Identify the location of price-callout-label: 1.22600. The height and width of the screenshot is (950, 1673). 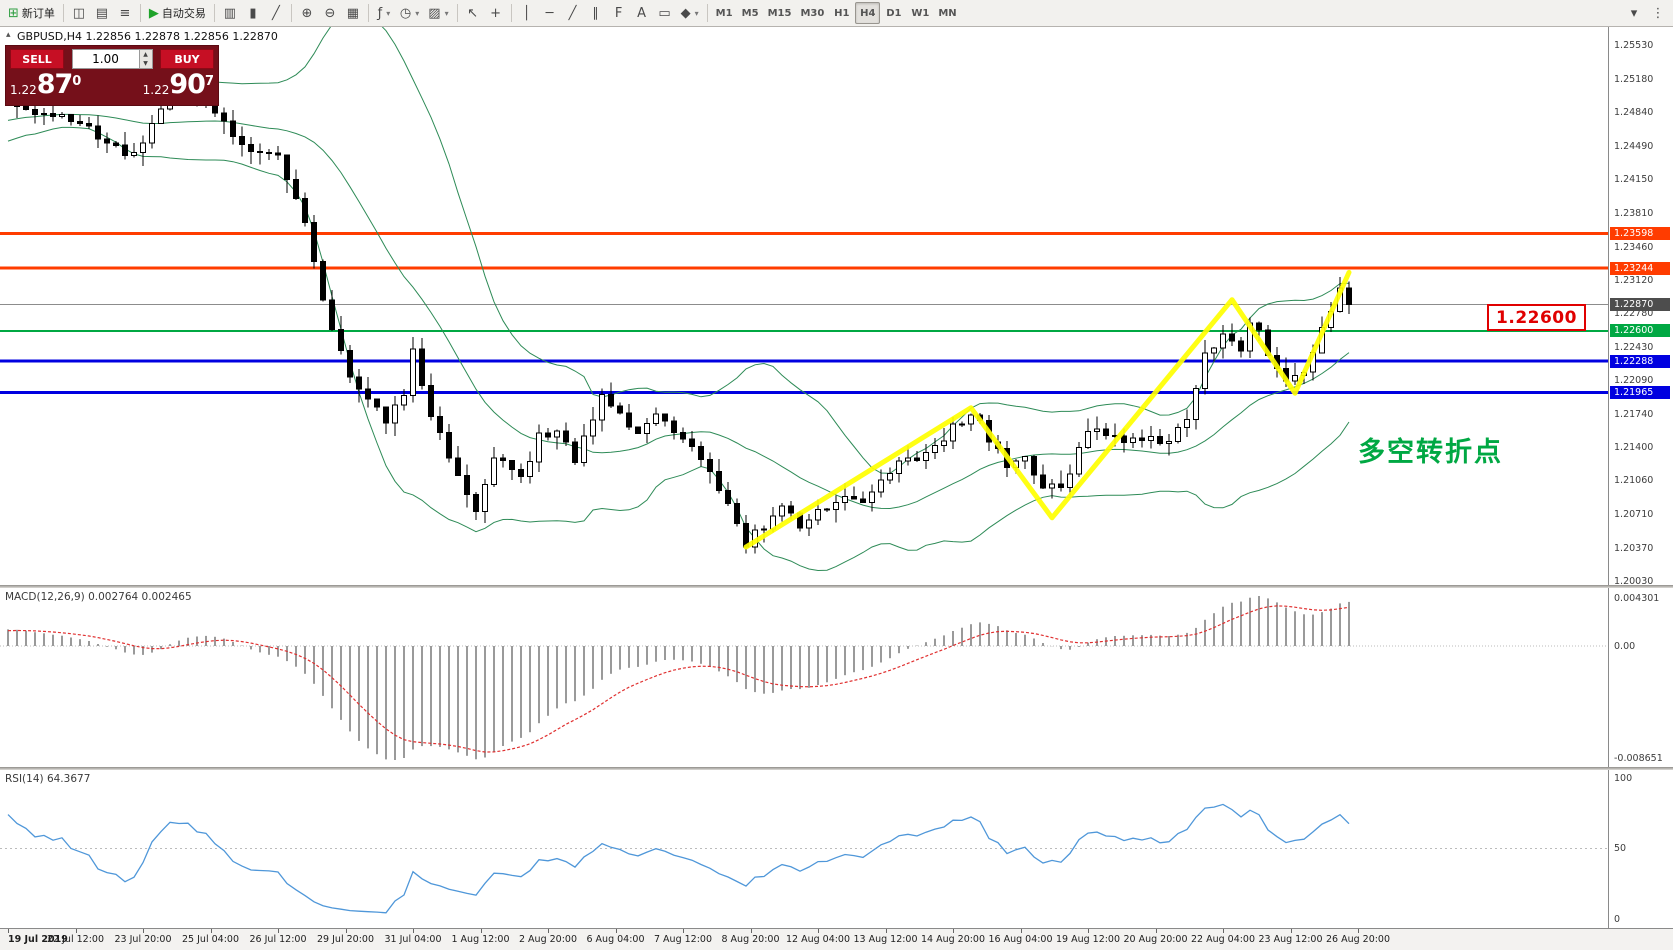
(1536, 317).